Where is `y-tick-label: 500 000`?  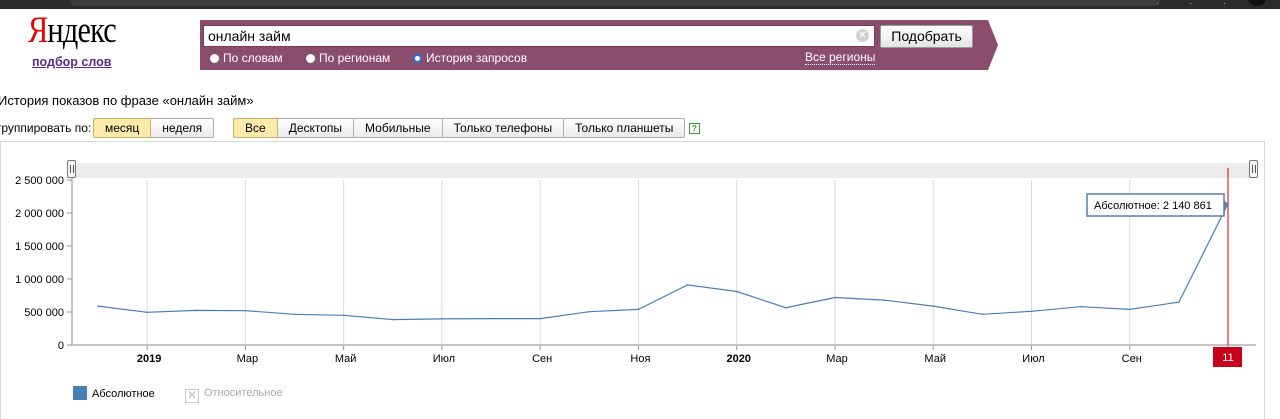
y-tick-label: 500 000 is located at coordinates (44, 313).